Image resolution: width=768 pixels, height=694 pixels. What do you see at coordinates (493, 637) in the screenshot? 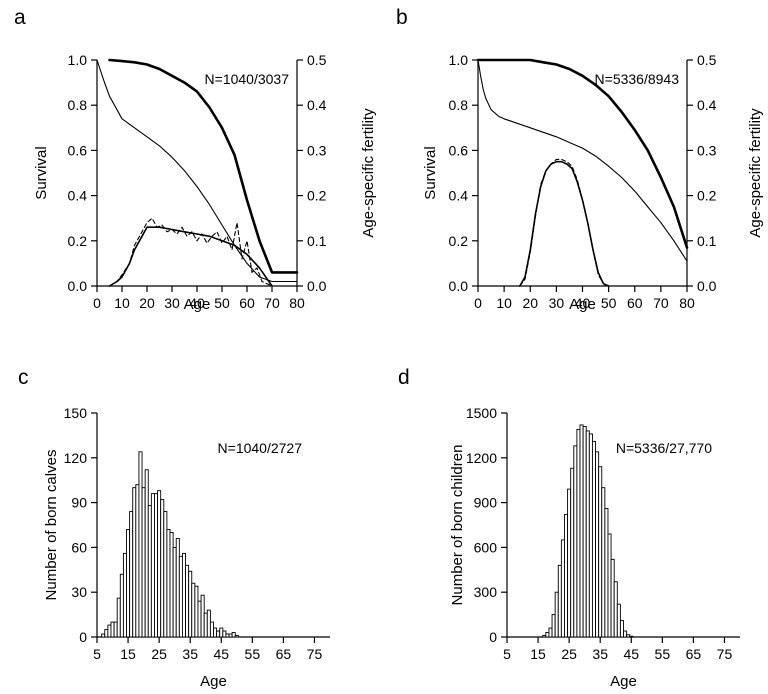
I see `y-tick-label: 0` at bounding box center [493, 637].